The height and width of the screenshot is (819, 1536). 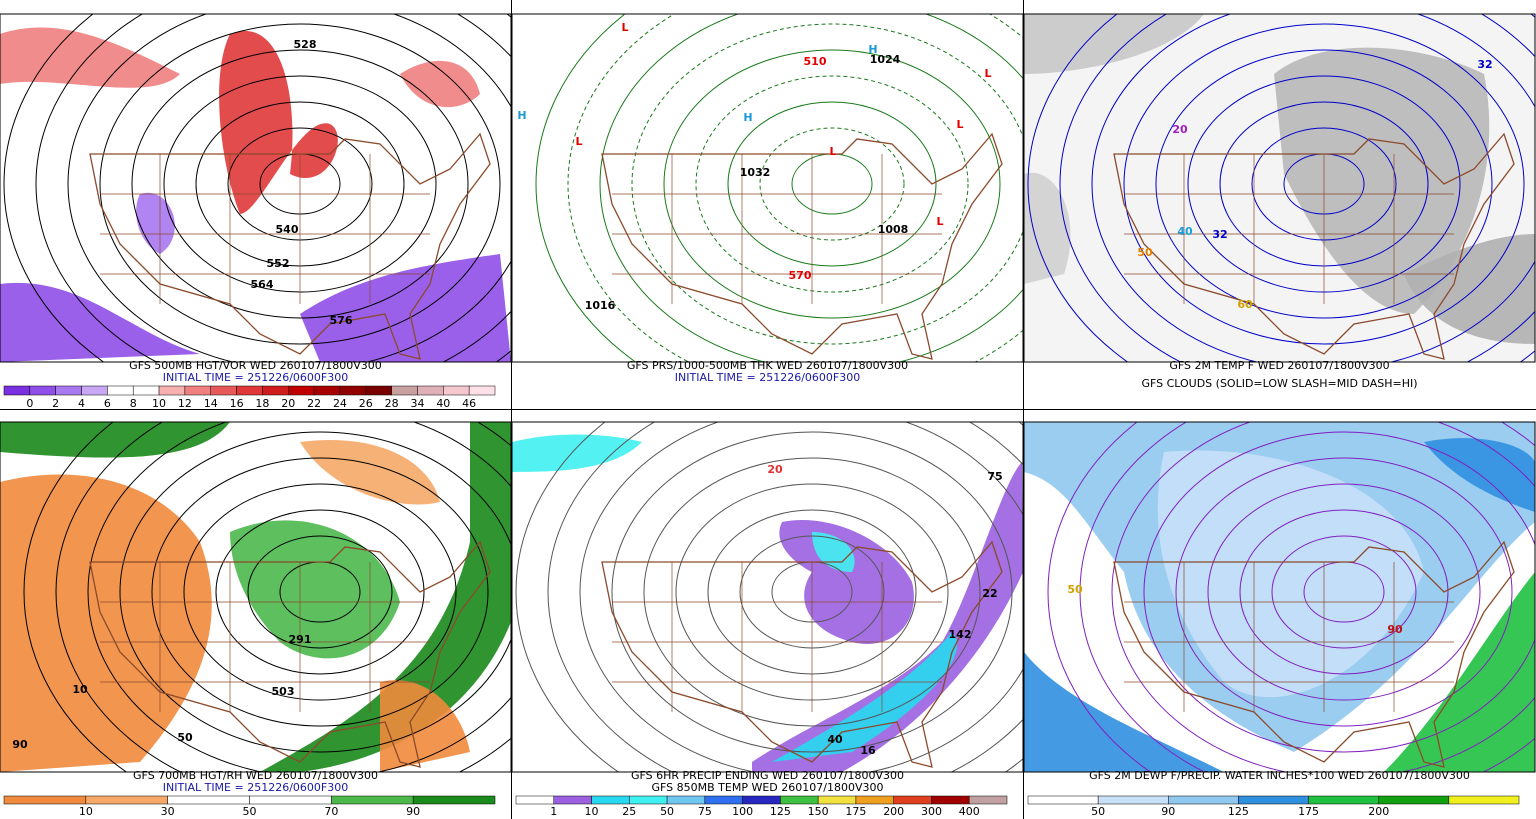 What do you see at coordinates (1185, 231) in the screenshot?
I see `map-label: 40` at bounding box center [1185, 231].